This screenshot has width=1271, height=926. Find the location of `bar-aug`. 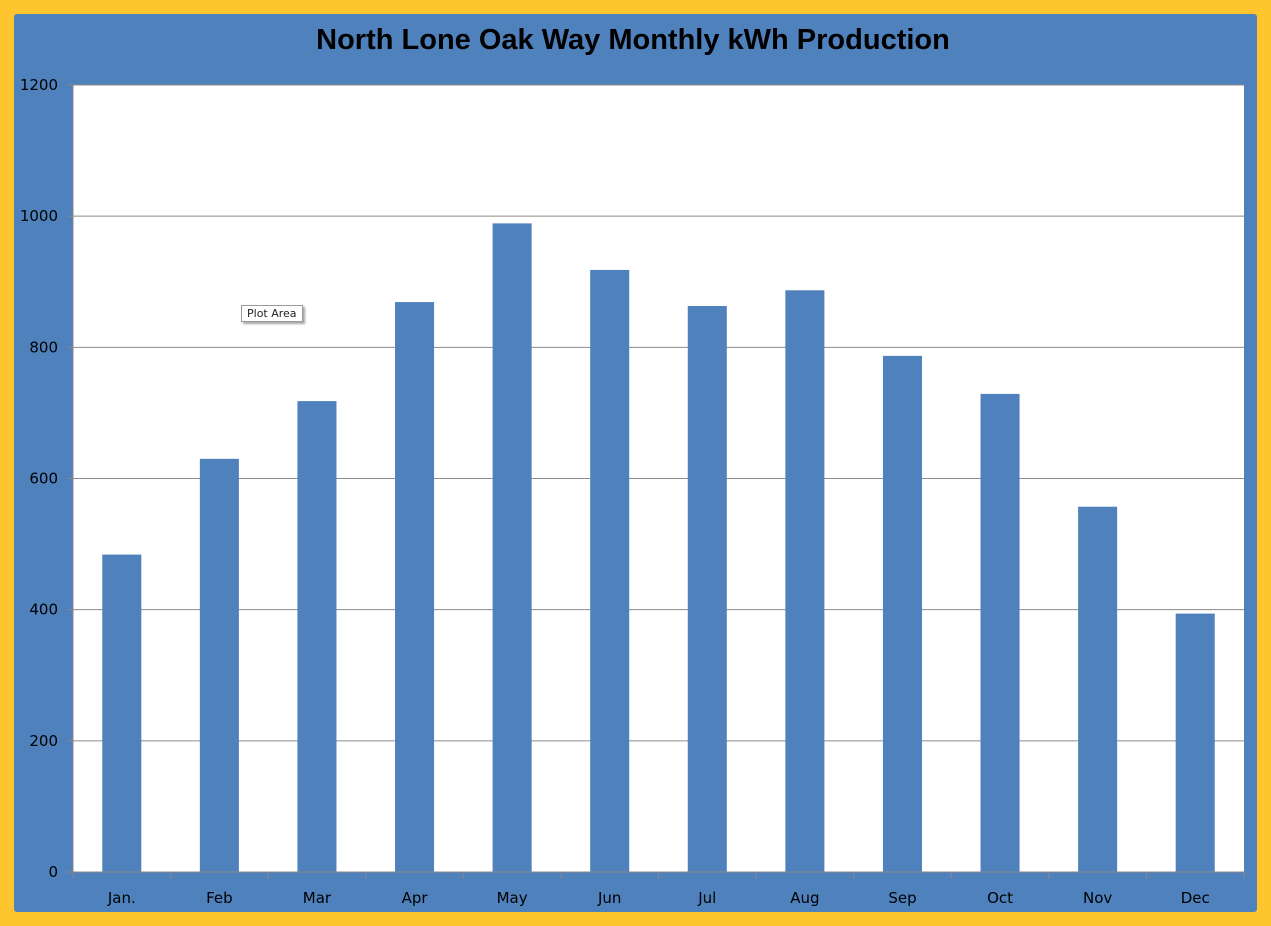

bar-aug is located at coordinates (805, 581).